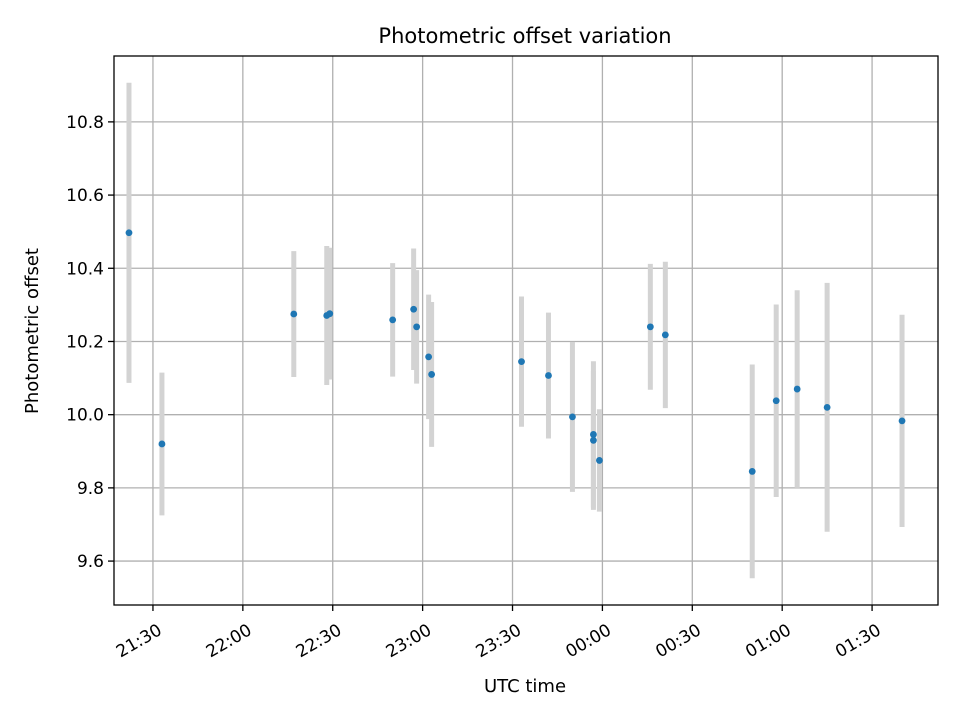  Describe the element at coordinates (525, 686) in the screenshot. I see `x-axis-label: UTC time` at that location.